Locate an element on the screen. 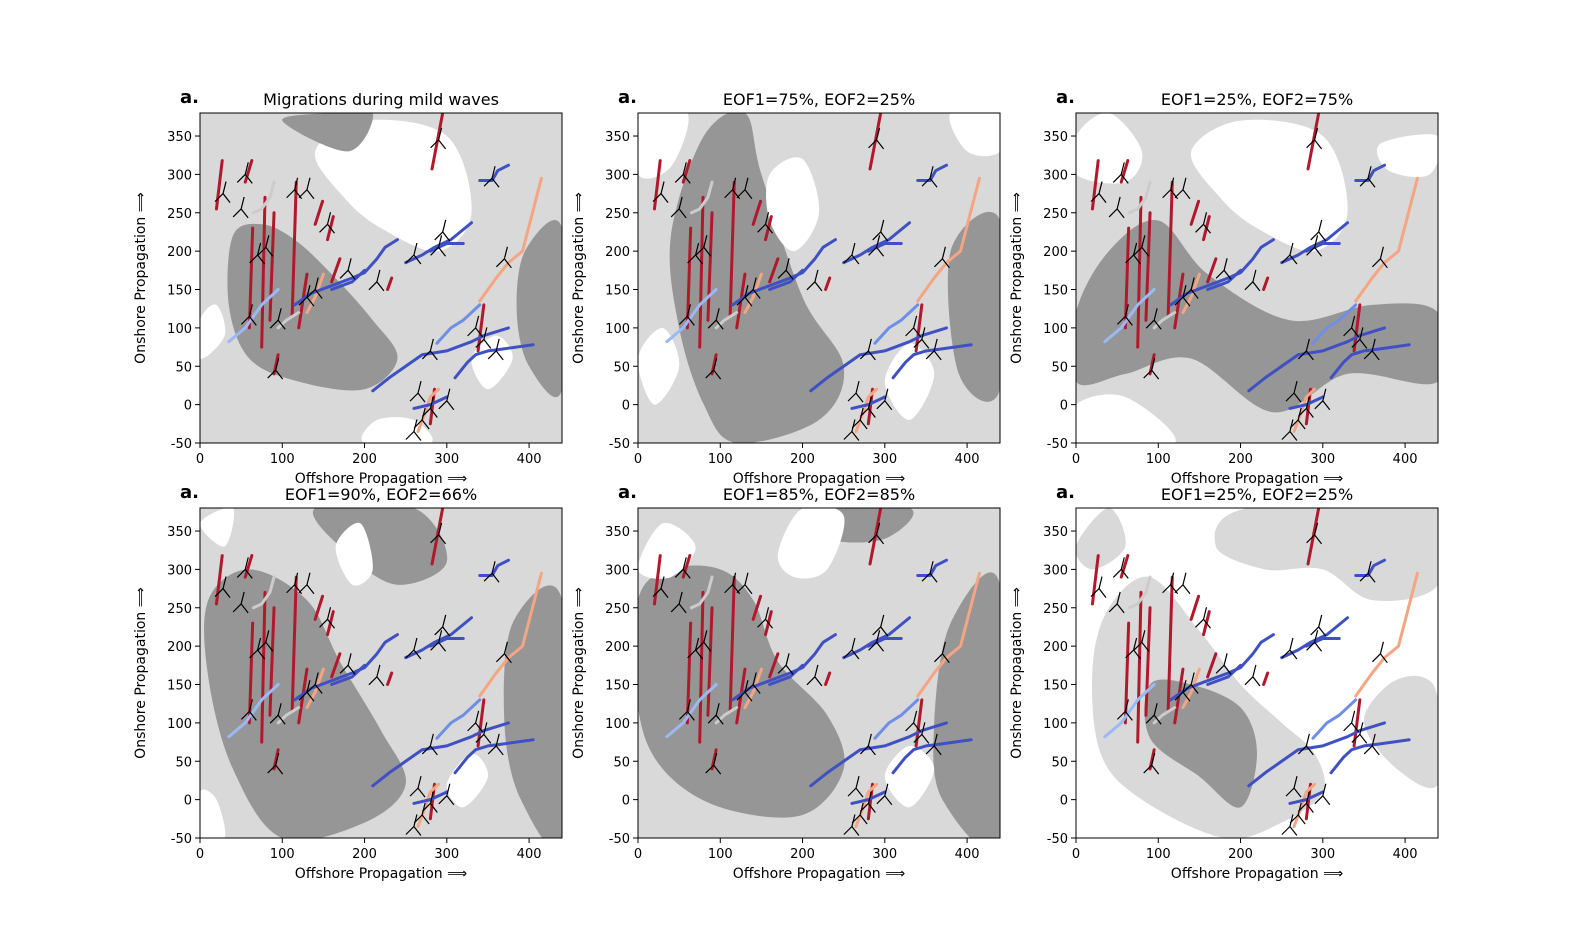 This screenshot has width=1584, height=932. panel-title: EOF1=25%, EOF2=75% is located at coordinates (1257, 99).